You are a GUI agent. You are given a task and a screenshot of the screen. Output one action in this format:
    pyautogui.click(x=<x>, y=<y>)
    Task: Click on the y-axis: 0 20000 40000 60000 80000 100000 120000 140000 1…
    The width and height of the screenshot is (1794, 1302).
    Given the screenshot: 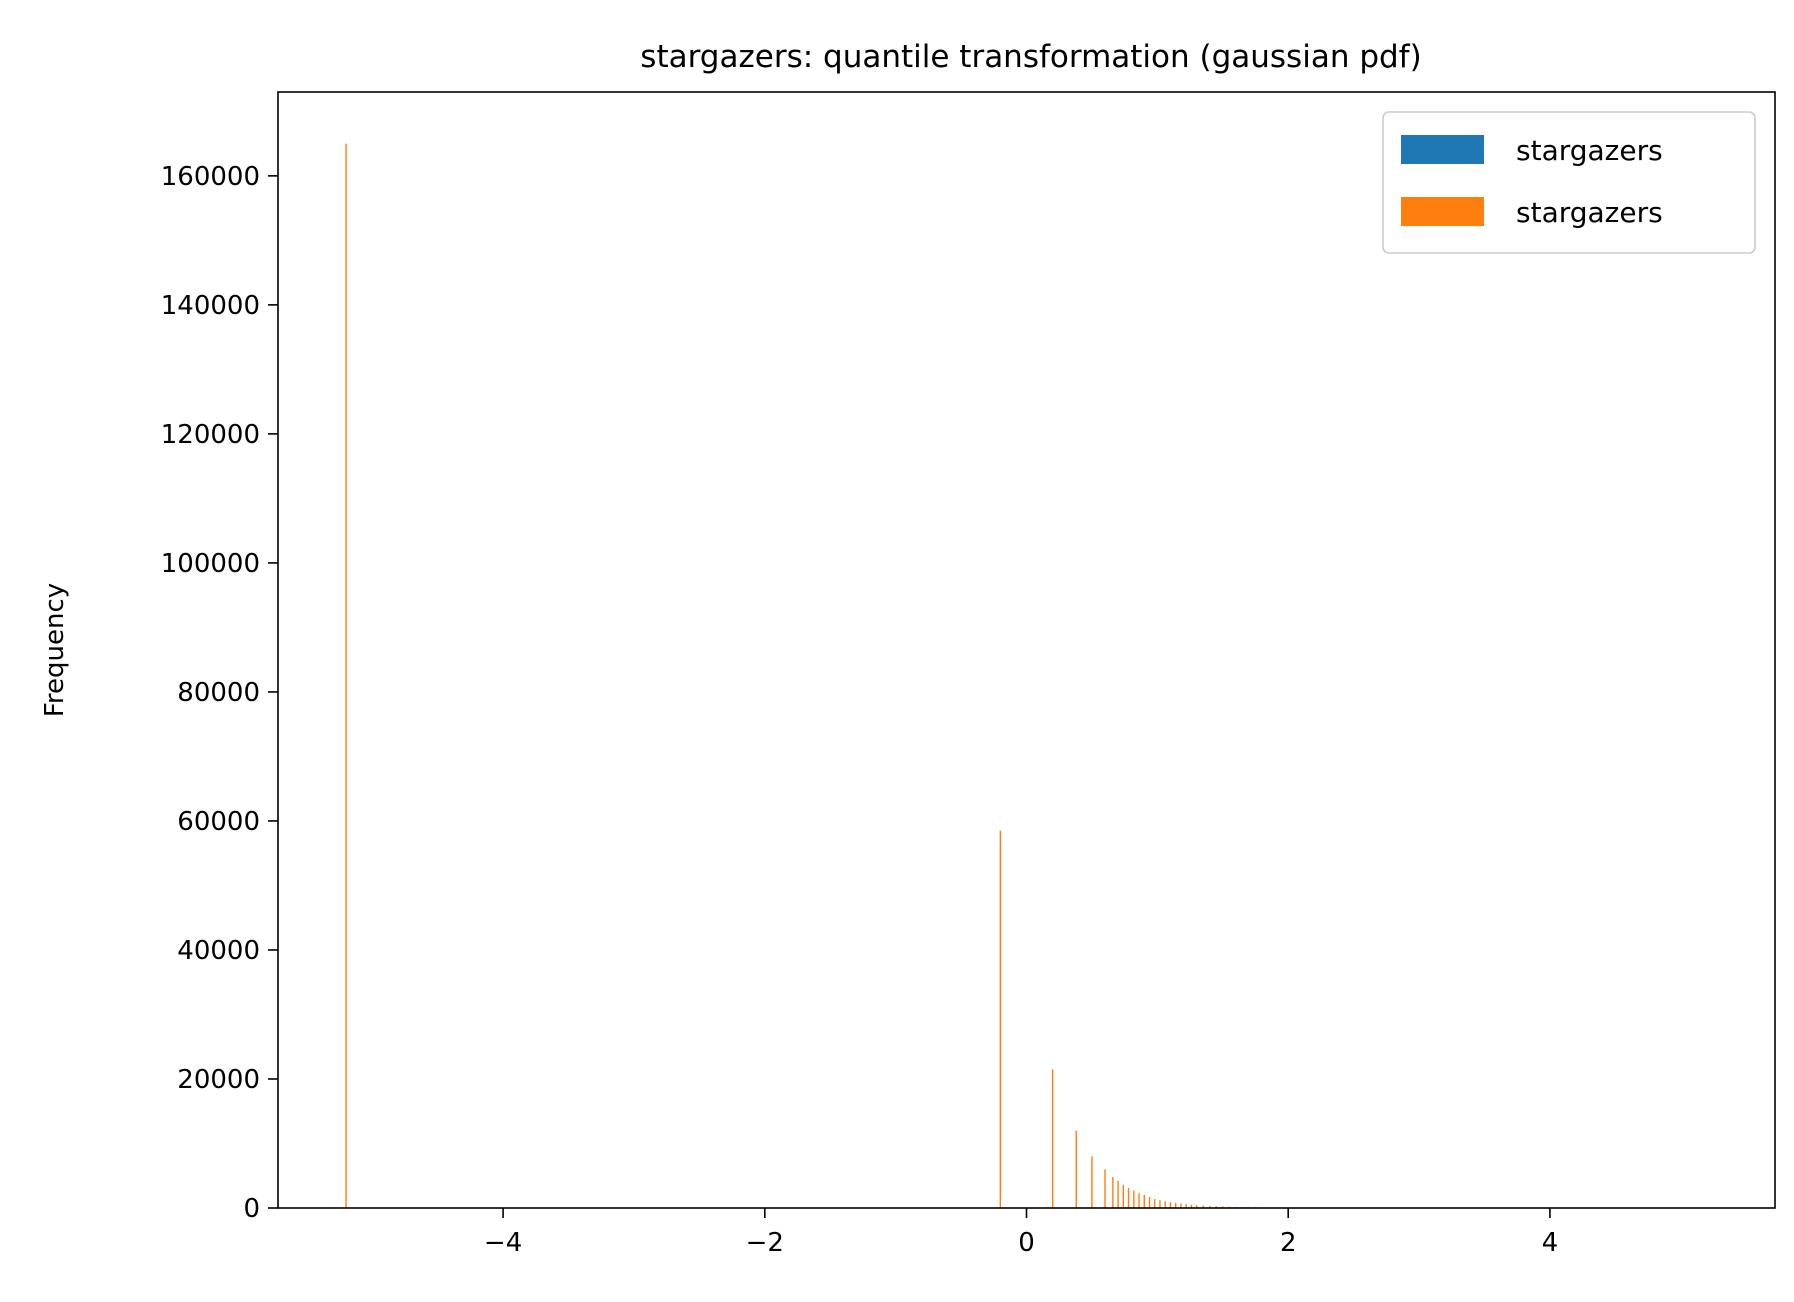 What is the action you would take?
    pyautogui.click(x=219, y=693)
    